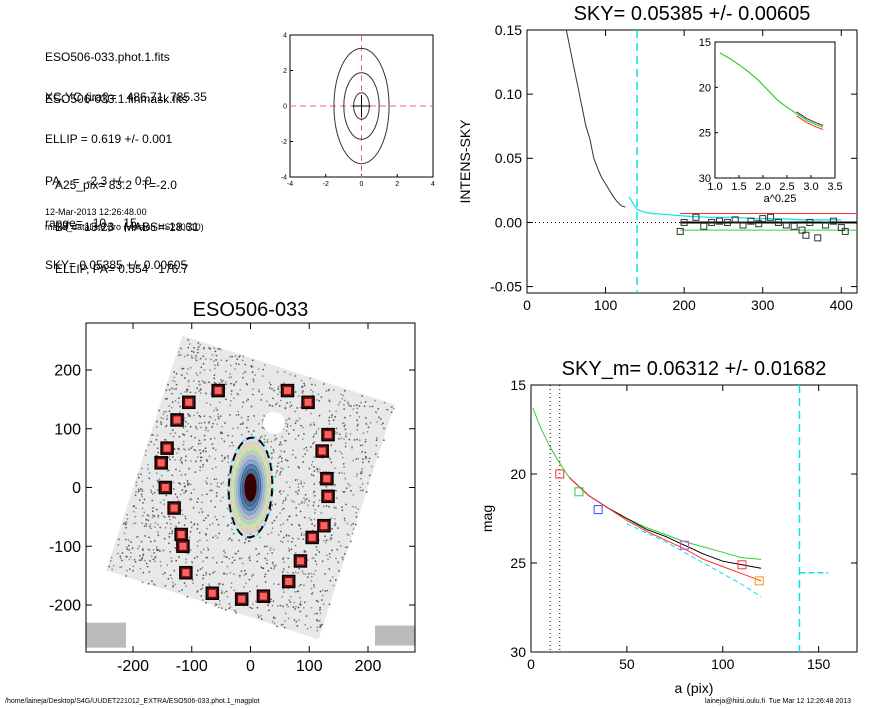  What do you see at coordinates (250, 487) in the screenshot?
I see `fit-ellipse-cyan` at bounding box center [250, 487].